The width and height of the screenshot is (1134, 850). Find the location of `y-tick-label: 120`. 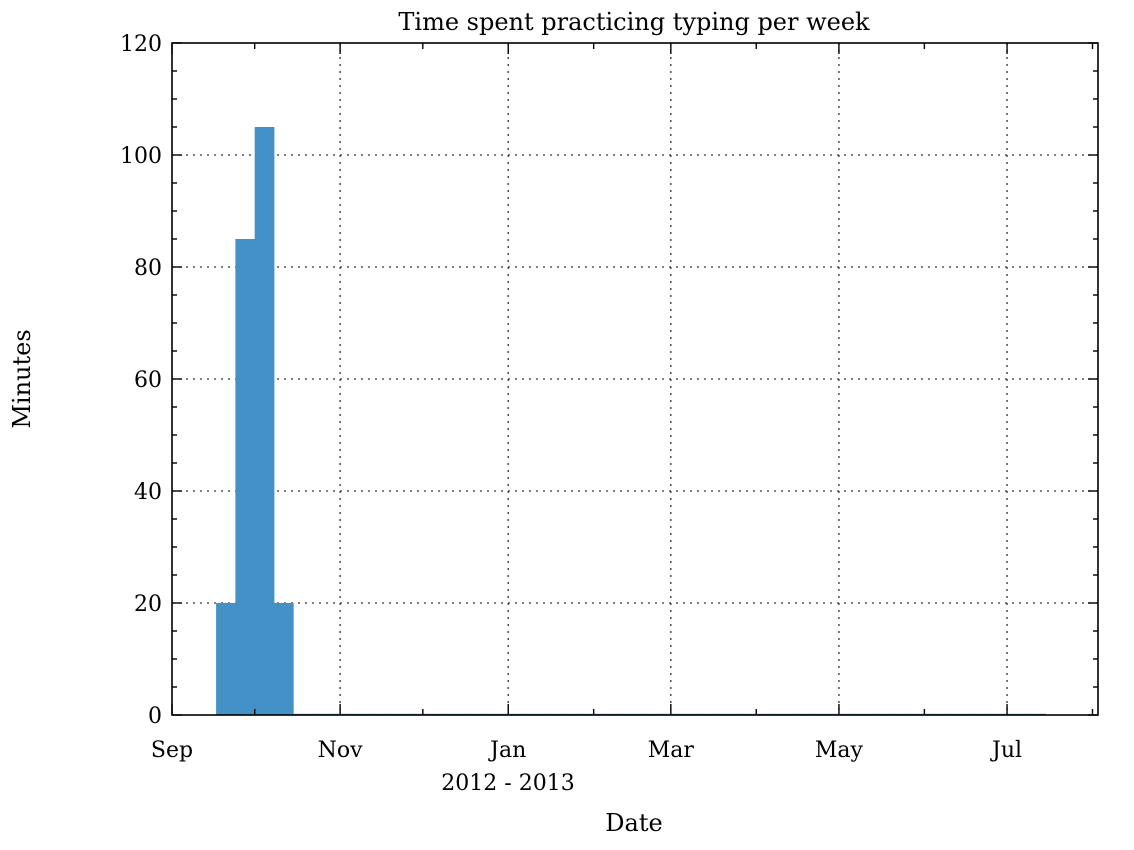

y-tick-label: 120 is located at coordinates (141, 44).